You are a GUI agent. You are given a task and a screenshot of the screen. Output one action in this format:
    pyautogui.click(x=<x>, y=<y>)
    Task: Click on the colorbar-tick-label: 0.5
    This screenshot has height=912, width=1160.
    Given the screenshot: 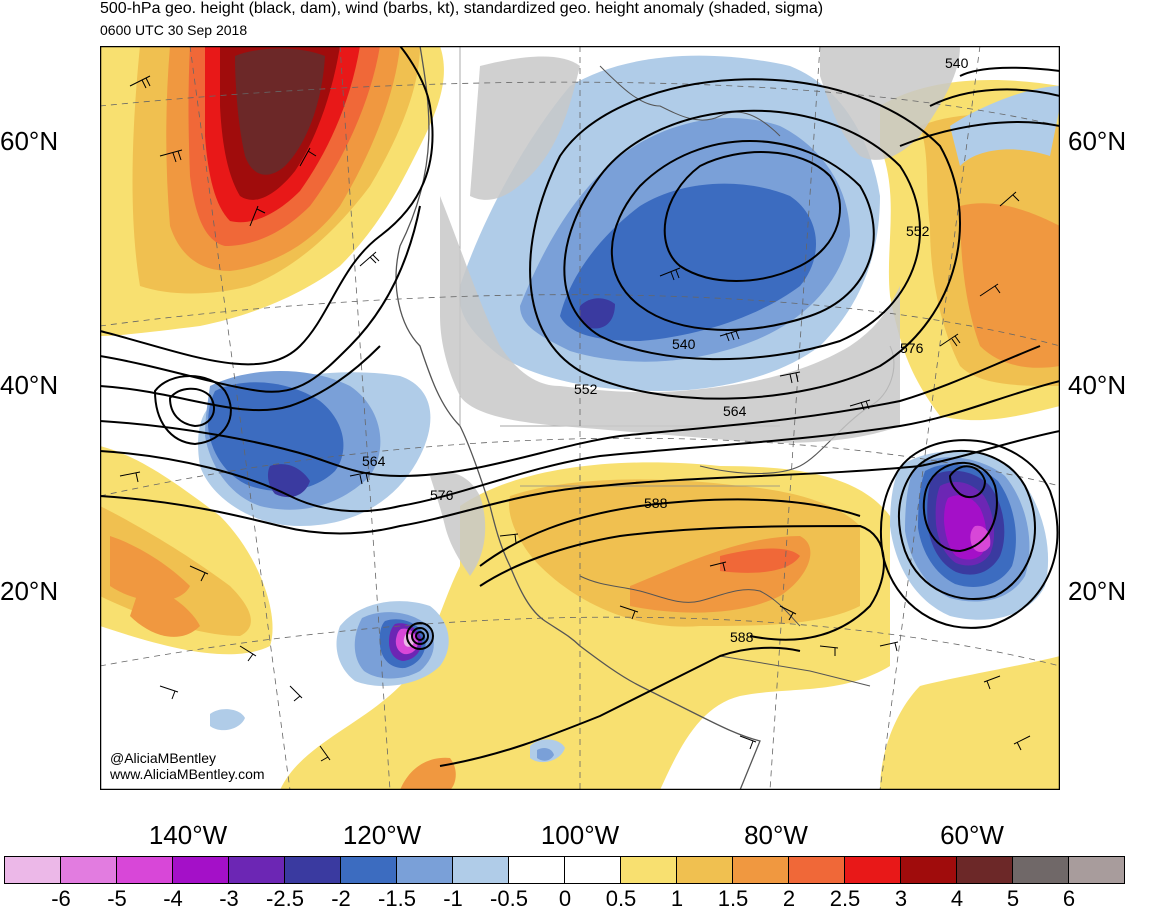 What is the action you would take?
    pyautogui.click(x=621, y=898)
    